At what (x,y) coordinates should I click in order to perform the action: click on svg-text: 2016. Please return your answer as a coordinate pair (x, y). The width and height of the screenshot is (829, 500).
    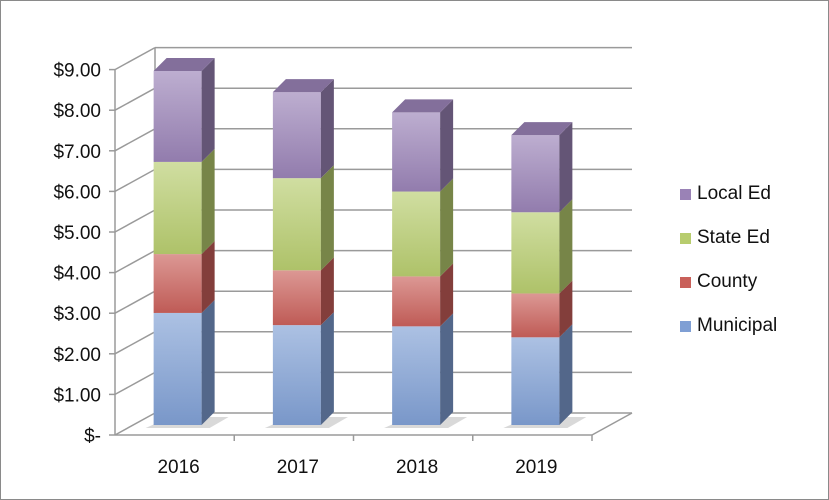
    Looking at the image, I should click on (178, 467).